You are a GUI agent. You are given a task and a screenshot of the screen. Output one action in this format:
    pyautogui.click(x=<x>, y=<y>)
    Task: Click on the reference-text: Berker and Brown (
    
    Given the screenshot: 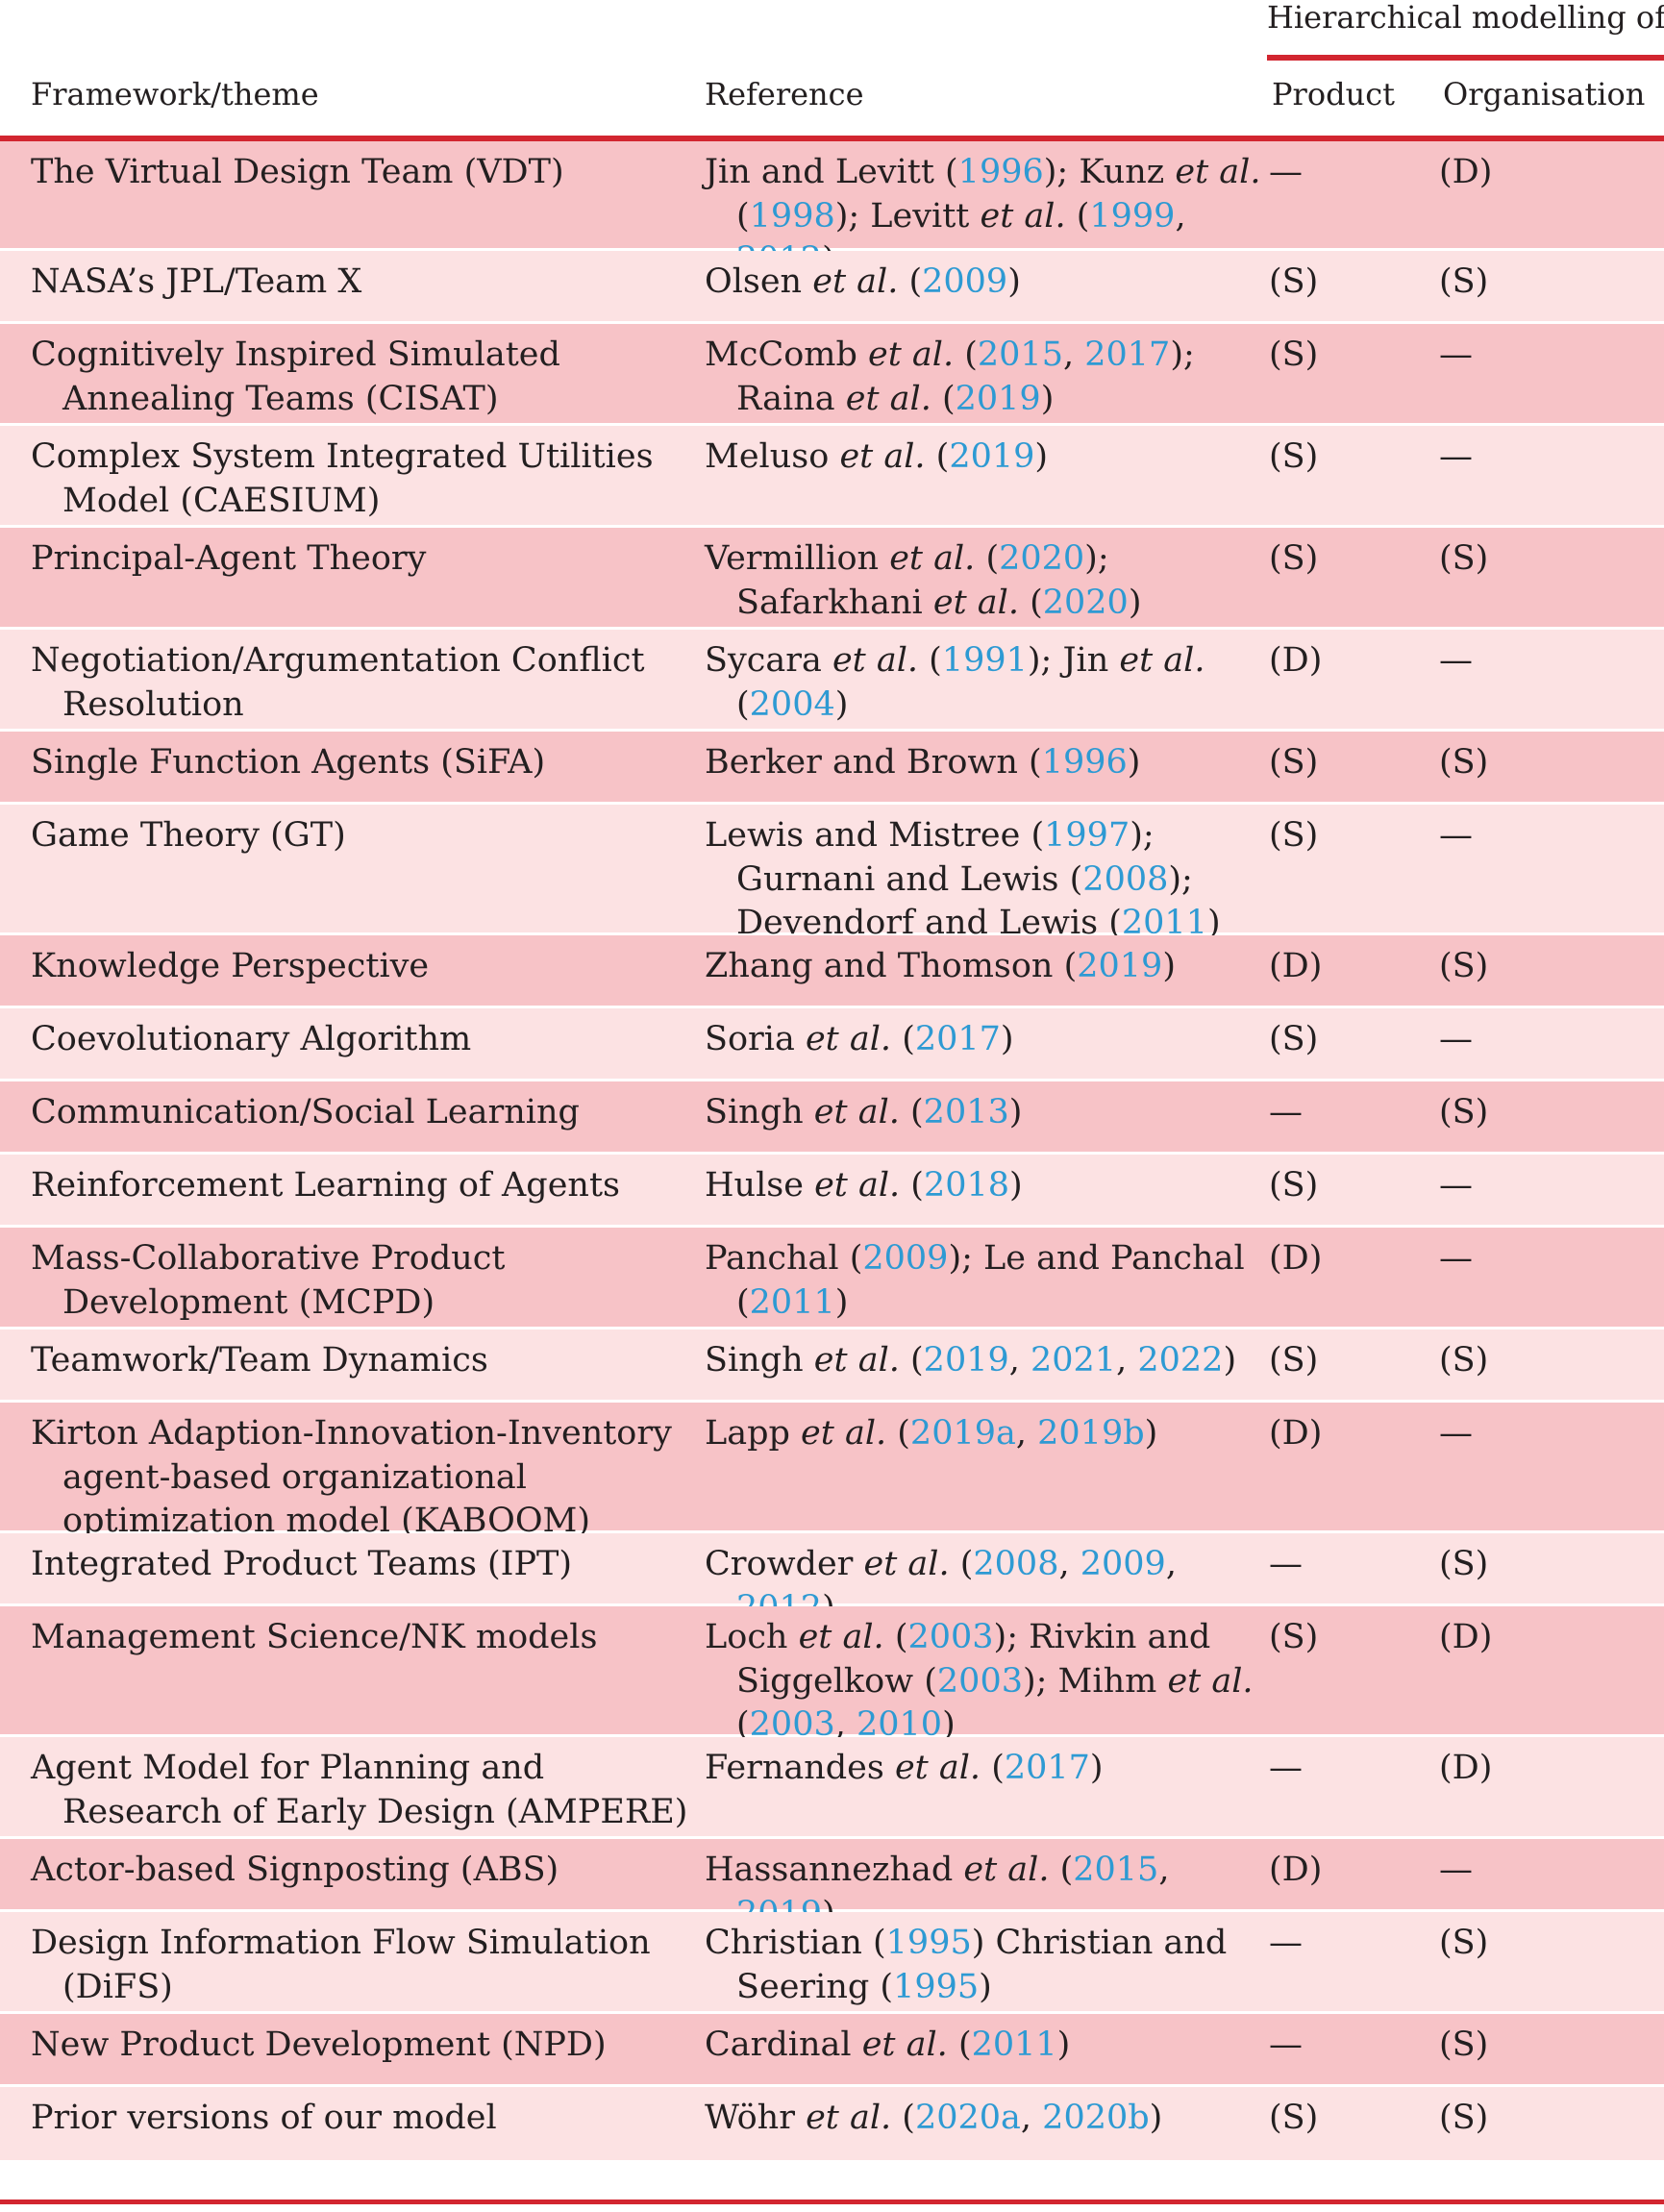 What is the action you would take?
    pyautogui.click(x=874, y=762)
    